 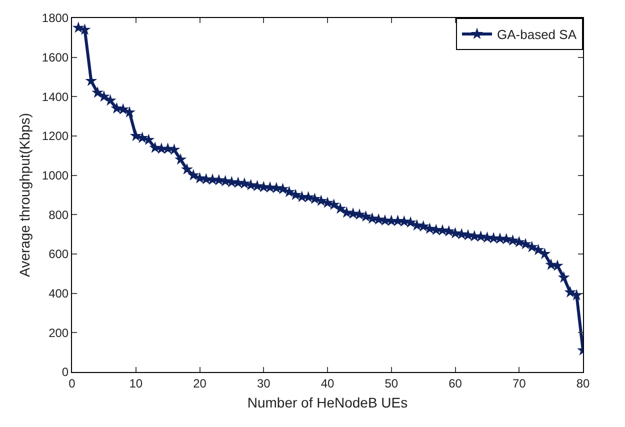 I want to click on y-tick-label: 1200, so click(x=55, y=136).